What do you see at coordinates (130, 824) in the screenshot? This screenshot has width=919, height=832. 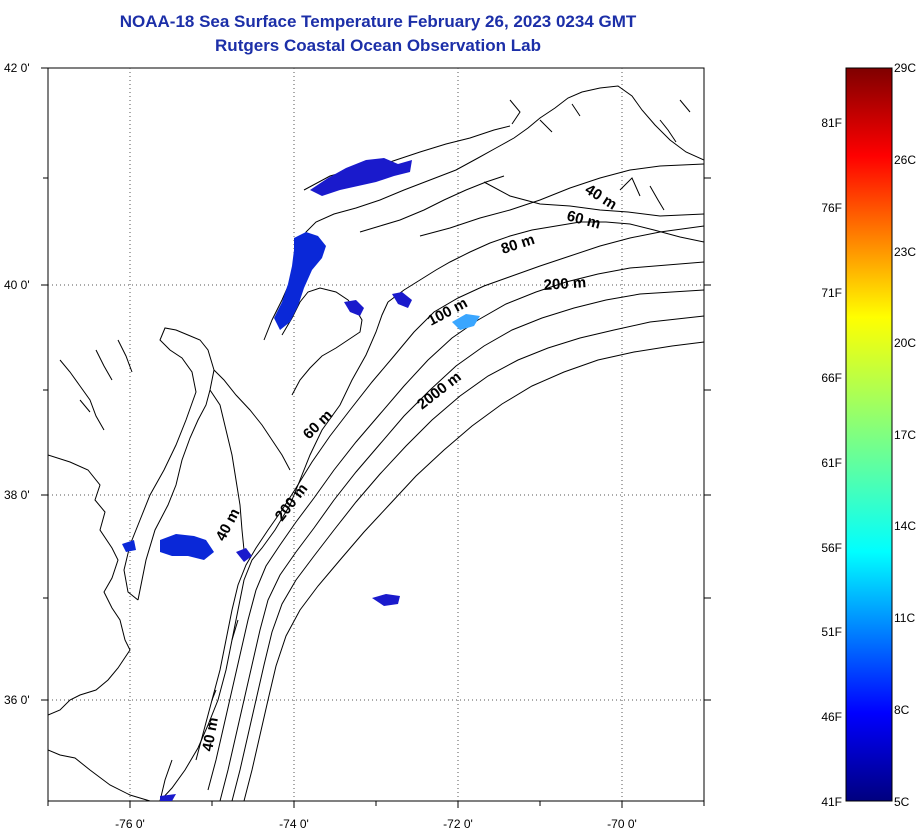 I see `lon-label-76: -76 0'` at bounding box center [130, 824].